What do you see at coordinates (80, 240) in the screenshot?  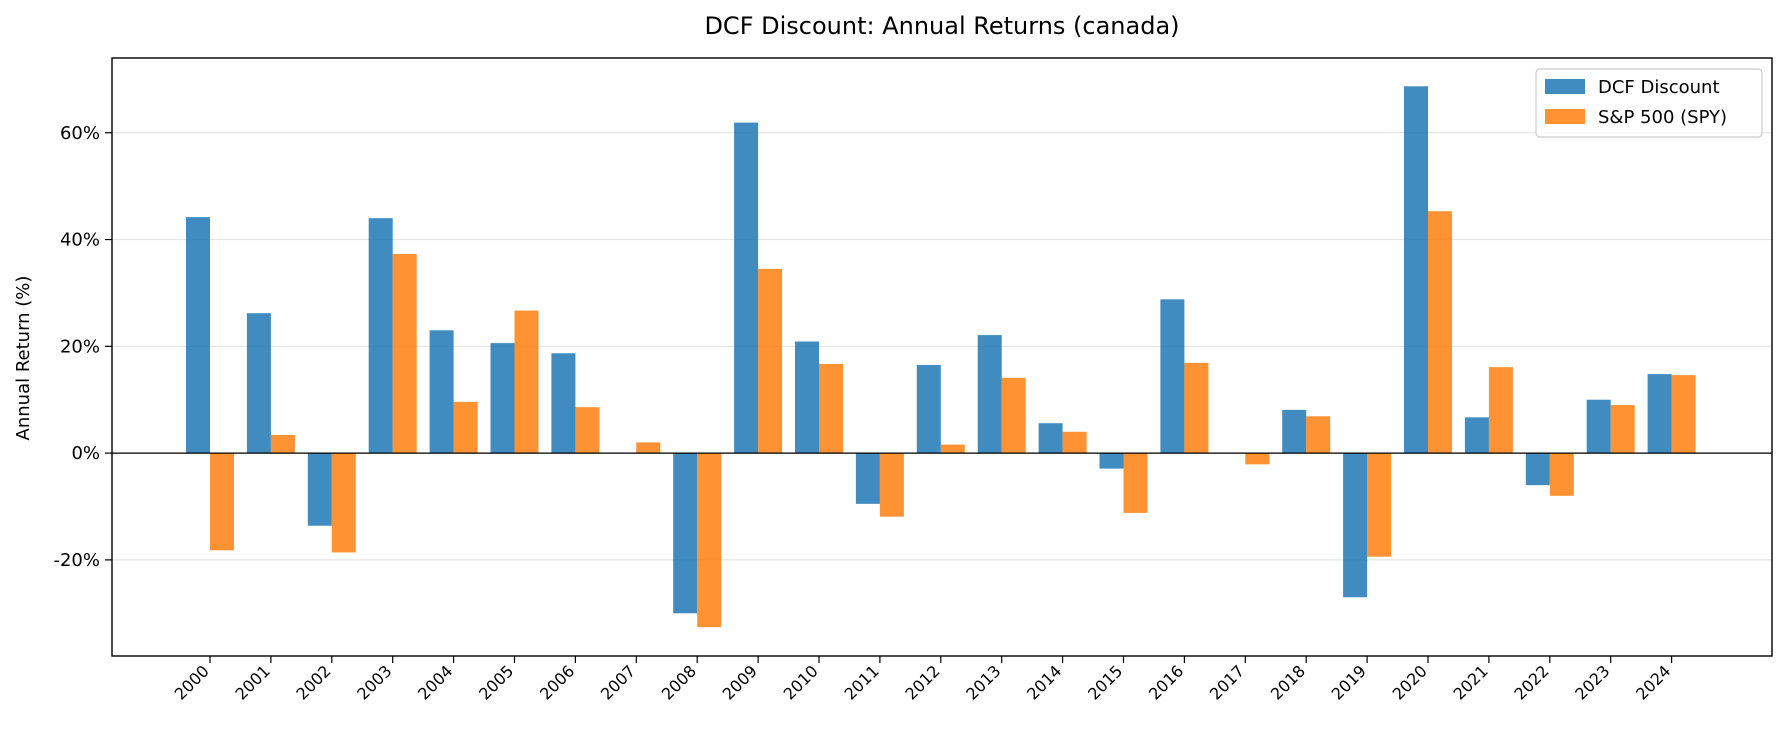 I see `y-tick-label: 40%` at bounding box center [80, 240].